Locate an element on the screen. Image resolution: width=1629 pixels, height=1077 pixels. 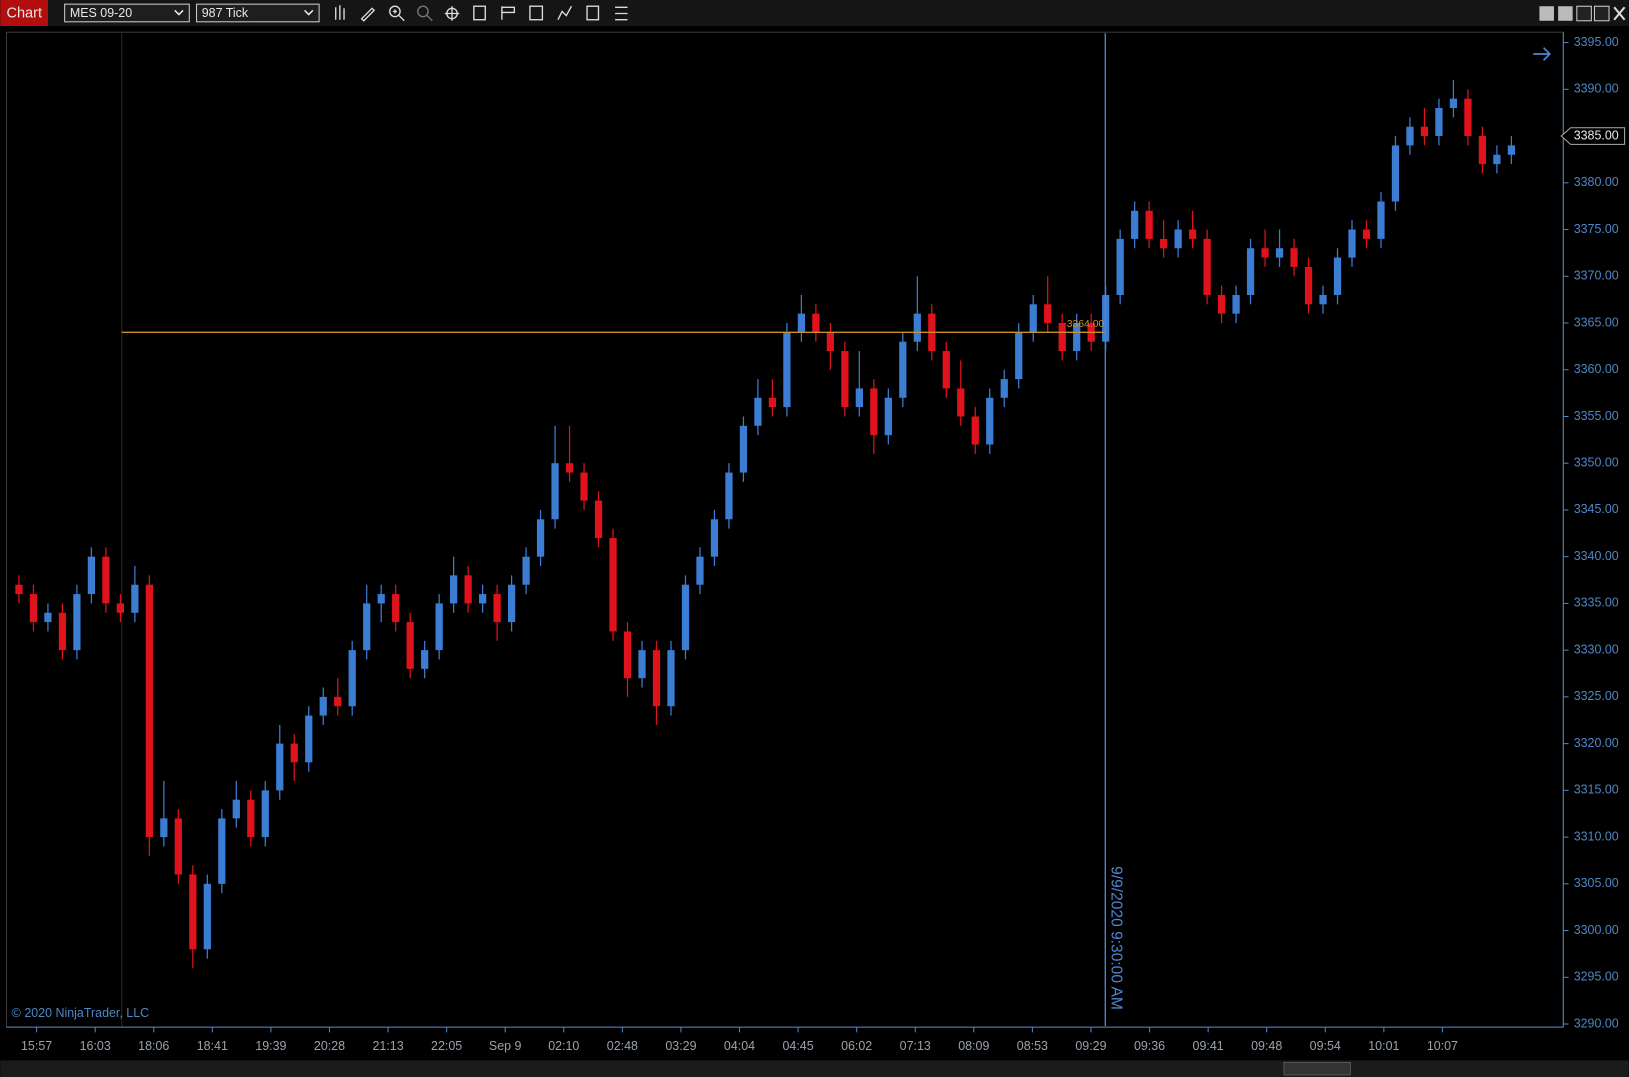
close-button is located at coordinates (1619, 13).